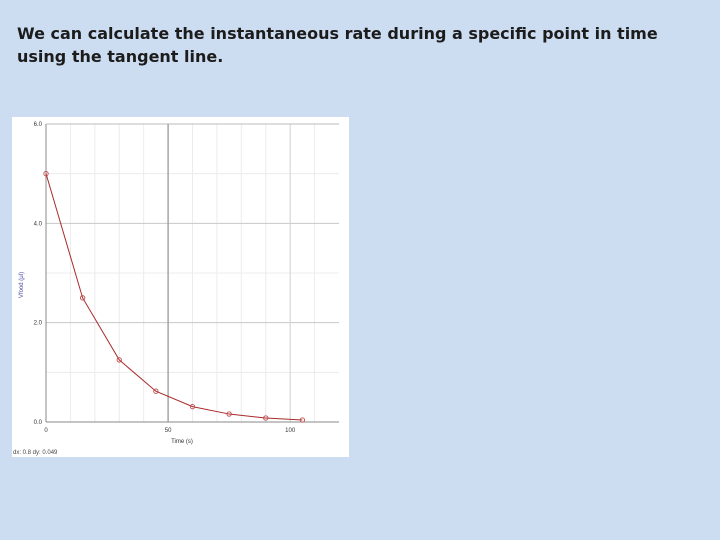  I want to click on y-tick-label: 6.0, so click(38, 125).